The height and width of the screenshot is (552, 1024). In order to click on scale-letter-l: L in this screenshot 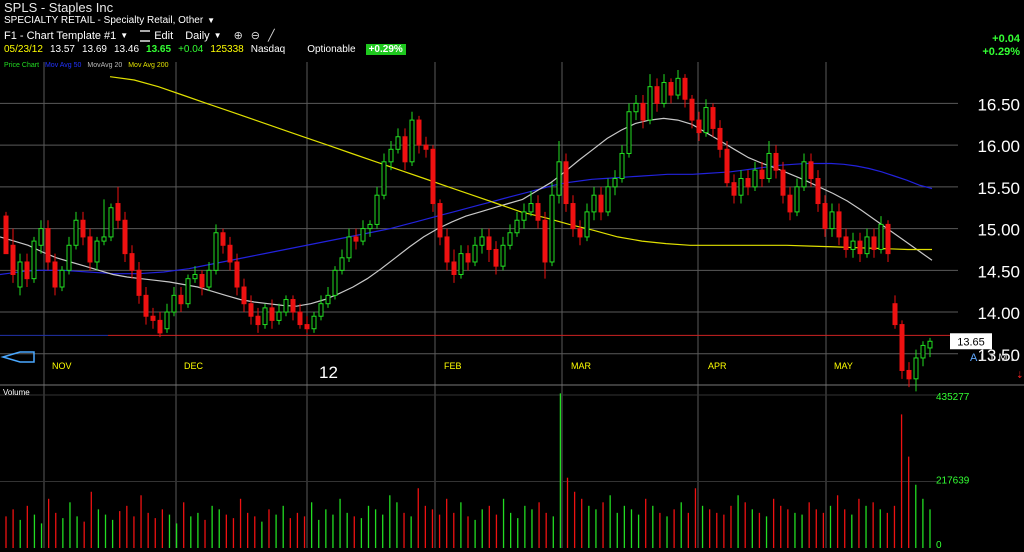, I will do `click(984, 358)`.